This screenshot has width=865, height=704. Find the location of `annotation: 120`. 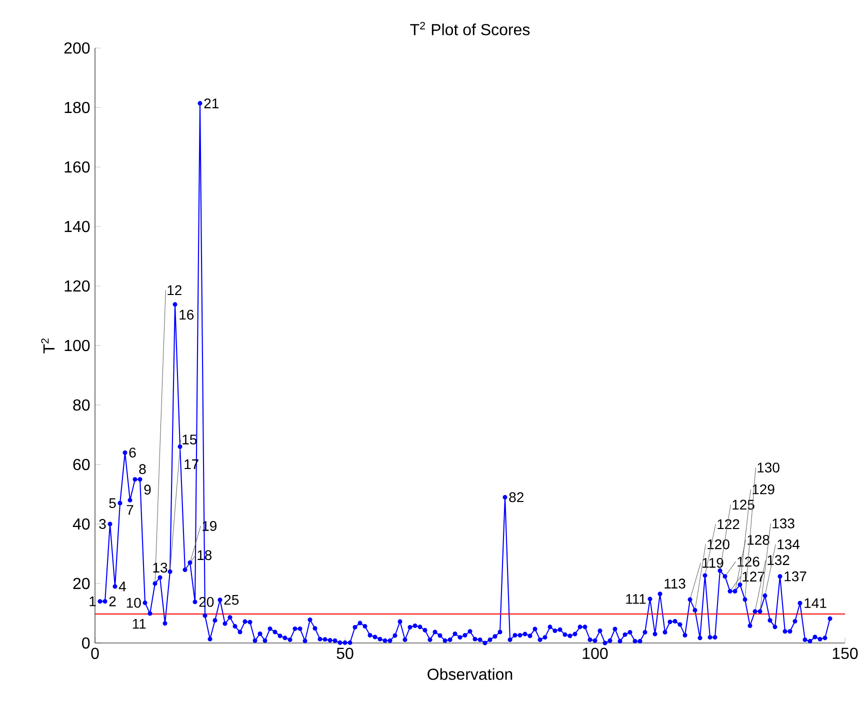

annotation: 120 is located at coordinates (719, 544).